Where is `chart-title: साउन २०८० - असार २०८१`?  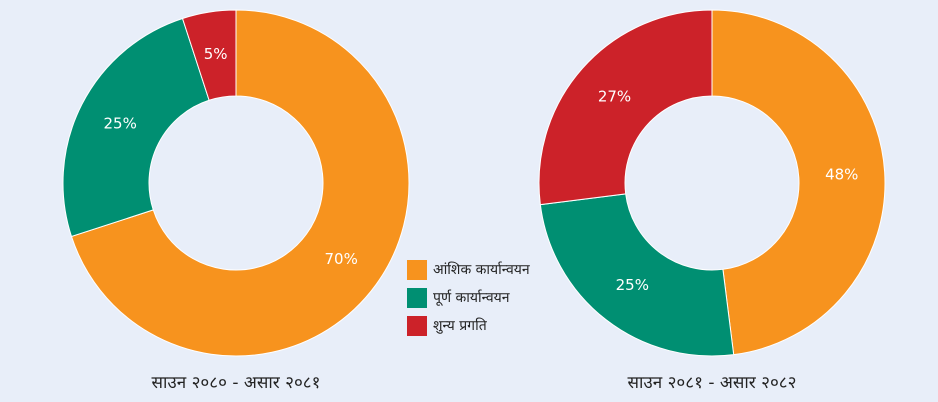 chart-title: साउन २०८० - असार २०८१ is located at coordinates (236, 383).